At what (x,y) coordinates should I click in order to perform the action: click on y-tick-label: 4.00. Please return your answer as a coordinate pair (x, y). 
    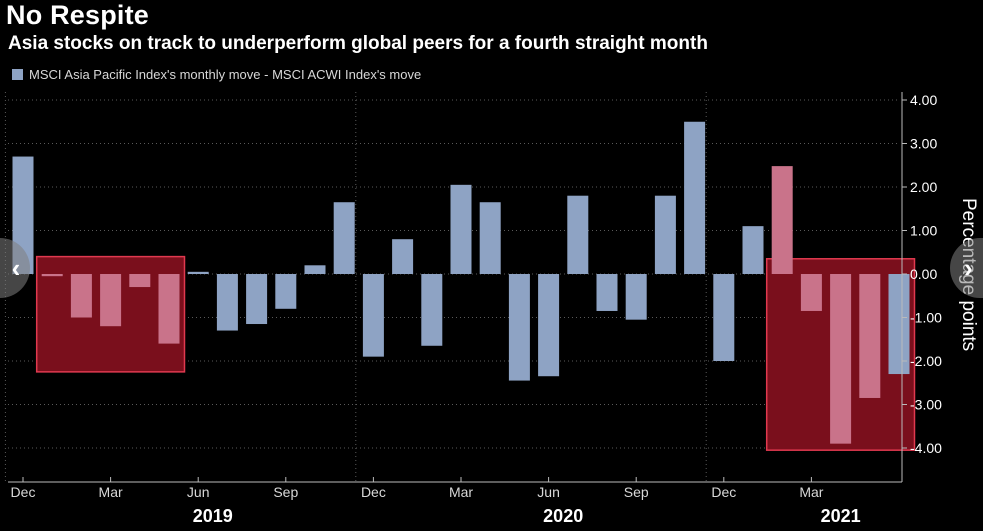
    Looking at the image, I should click on (923, 100).